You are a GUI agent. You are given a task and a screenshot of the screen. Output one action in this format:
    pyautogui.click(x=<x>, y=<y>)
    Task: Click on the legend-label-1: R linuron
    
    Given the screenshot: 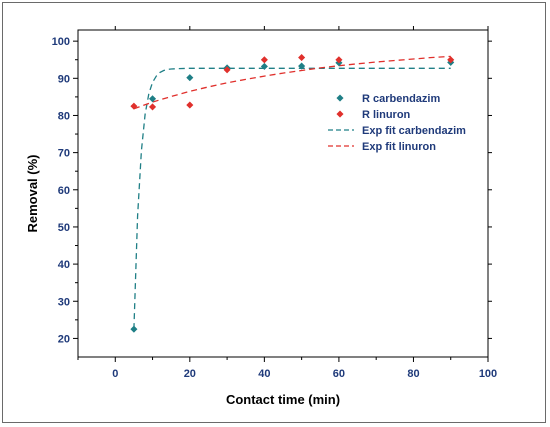 What is the action you would take?
    pyautogui.click(x=386, y=115)
    